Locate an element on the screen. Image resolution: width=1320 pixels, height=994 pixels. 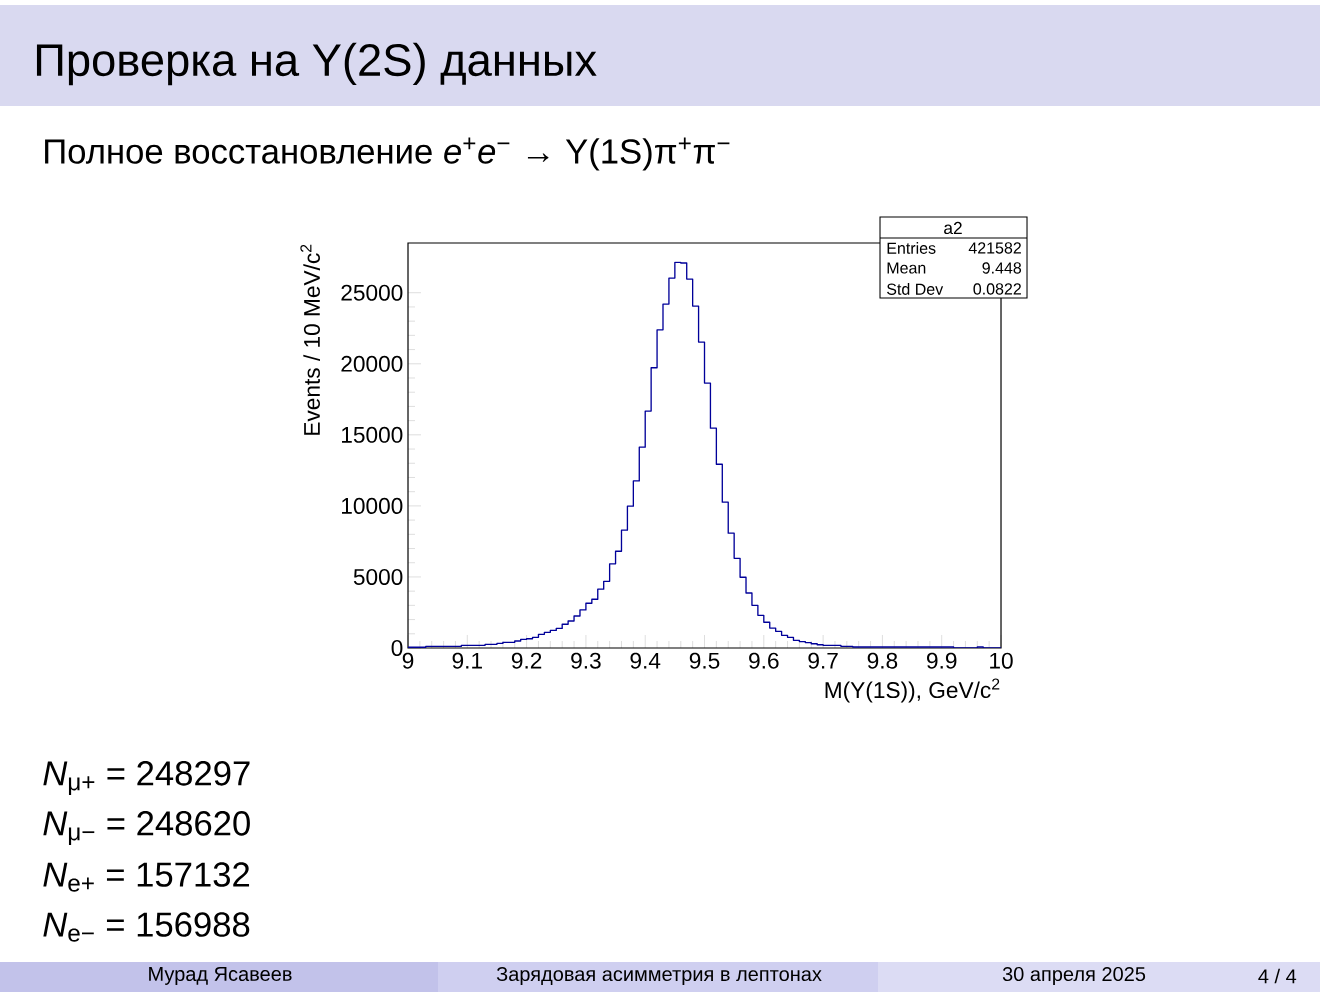
text: 30 апреля 2025 is located at coordinates (1074, 976).